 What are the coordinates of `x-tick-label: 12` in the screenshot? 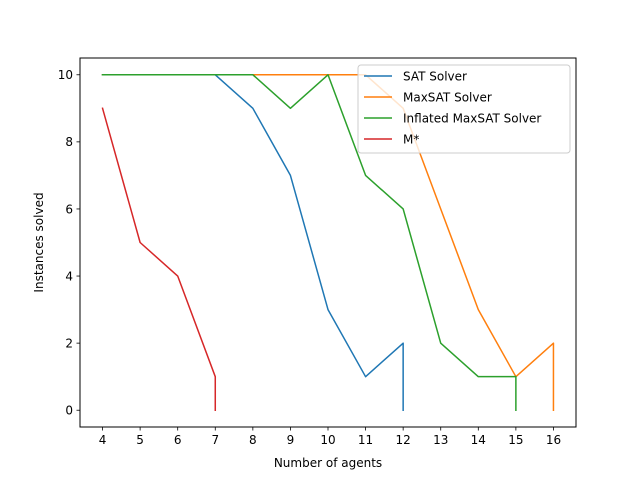 It's located at (403, 440).